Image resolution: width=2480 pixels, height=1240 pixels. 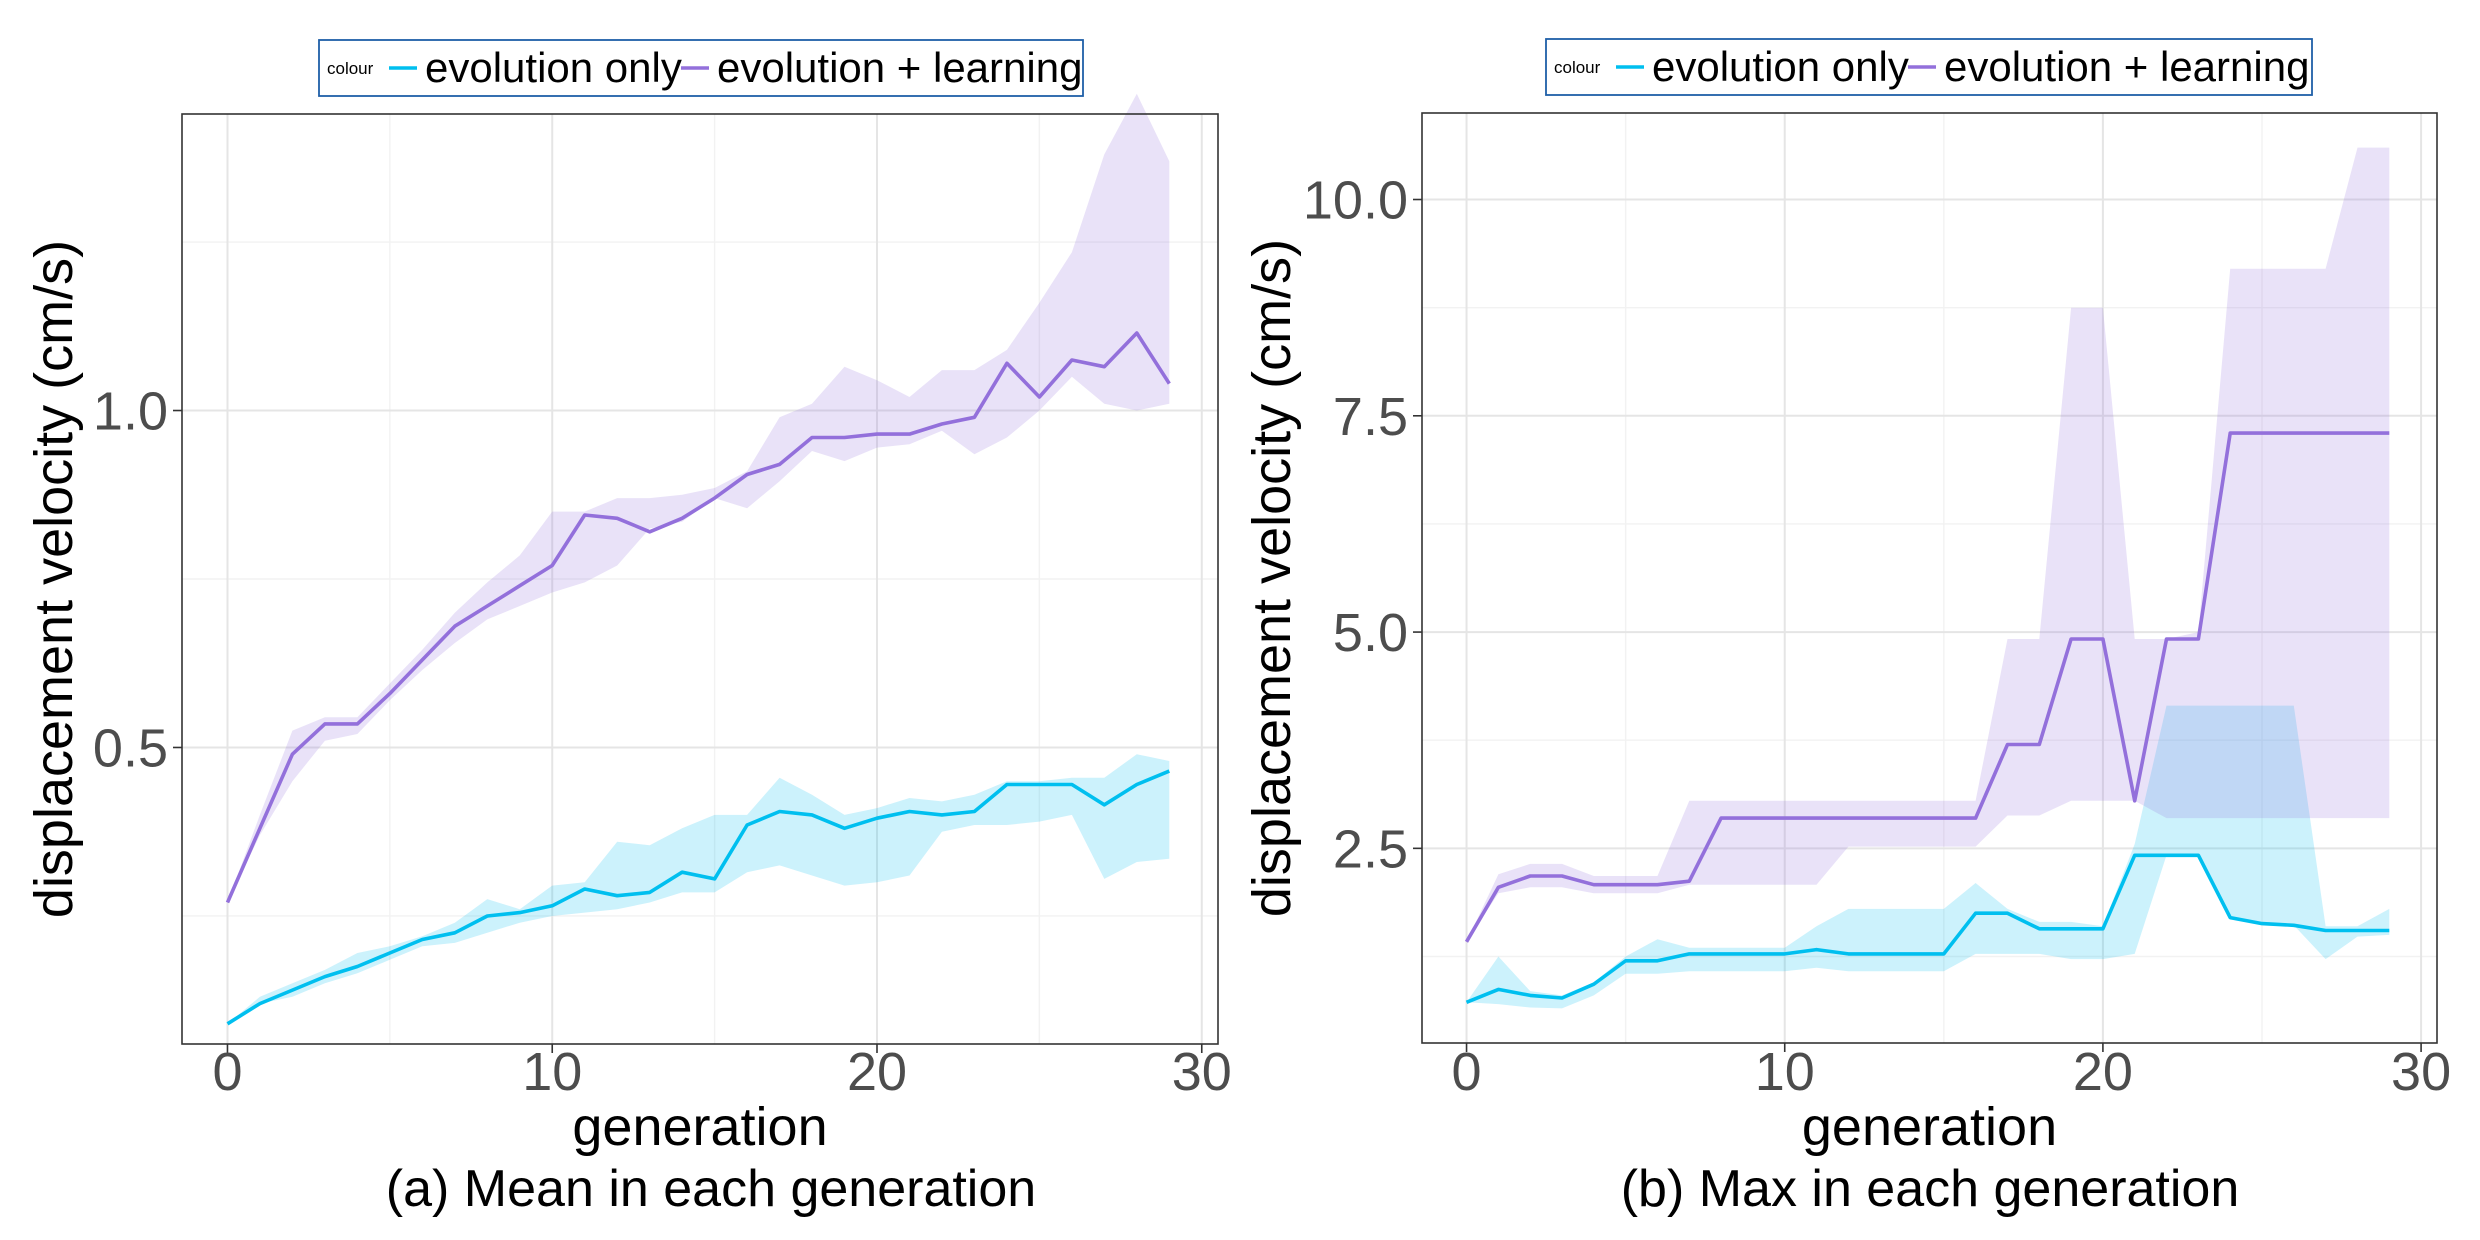 What do you see at coordinates (130, 412) in the screenshot?
I see `y-tick-label: 1.0` at bounding box center [130, 412].